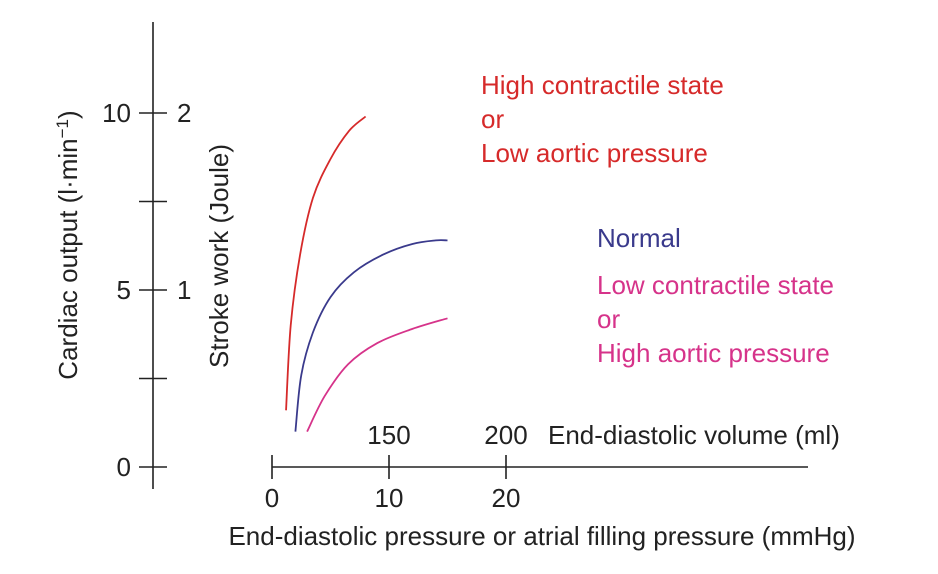 Image resolution: width=938 pixels, height=574 pixels. What do you see at coordinates (713, 353) in the screenshot?
I see `series-label-3-line-3: High aortic pressure` at bounding box center [713, 353].